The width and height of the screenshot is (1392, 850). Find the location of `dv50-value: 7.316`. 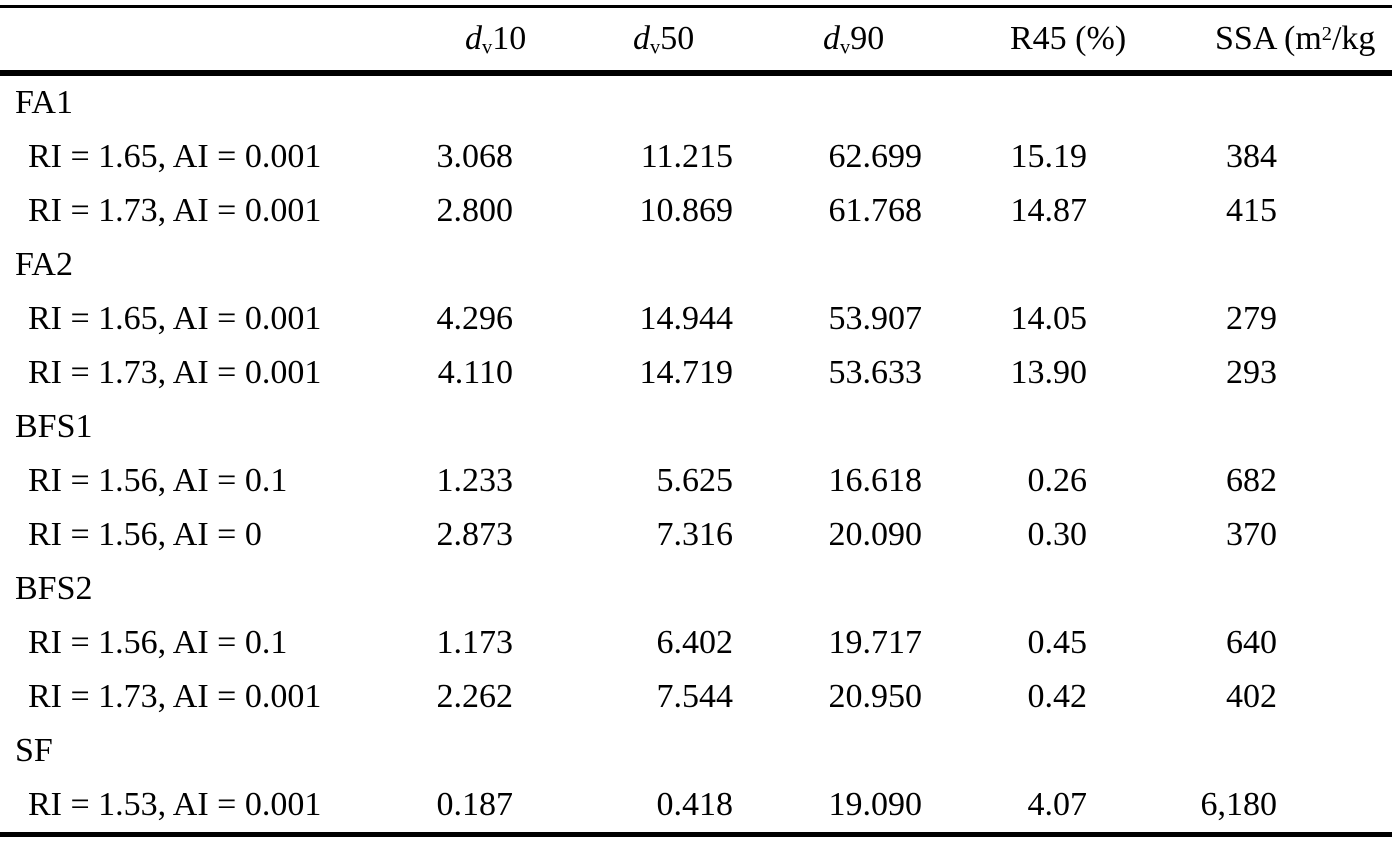

dv50-value: 7.316 is located at coordinates (695, 534).